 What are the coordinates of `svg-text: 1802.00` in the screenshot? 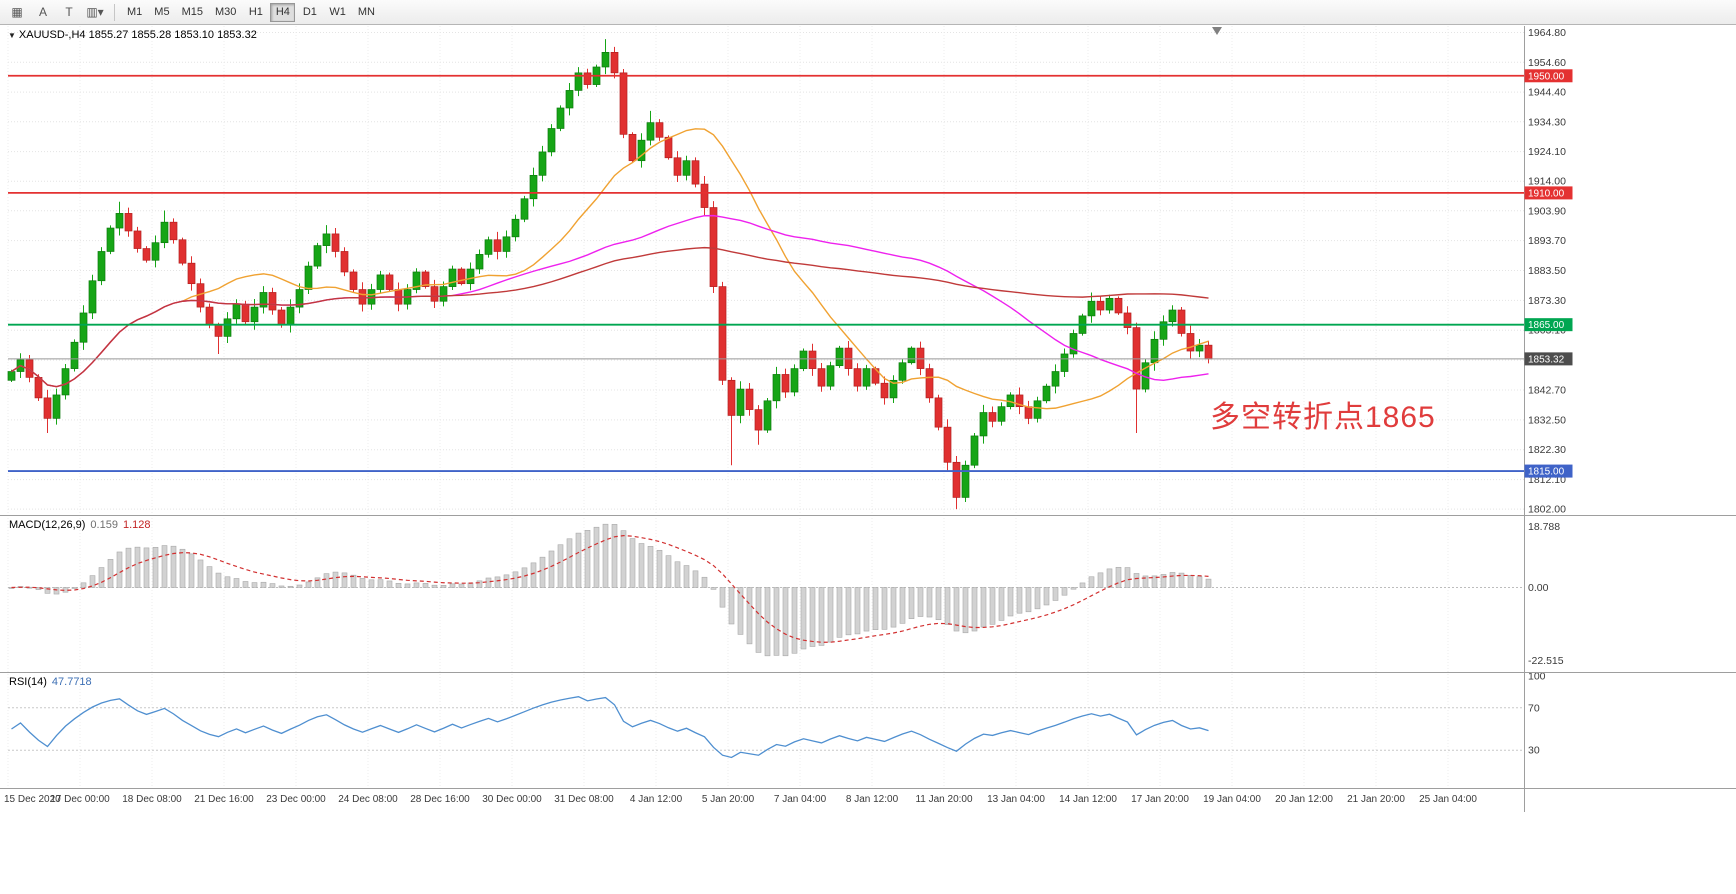 It's located at (1547, 510).